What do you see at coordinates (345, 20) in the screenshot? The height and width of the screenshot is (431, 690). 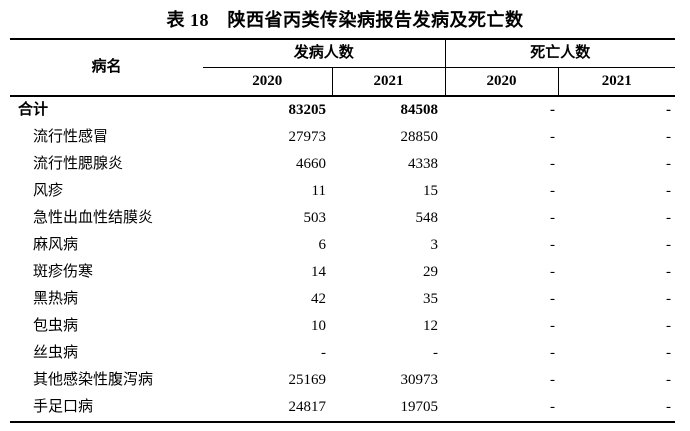 I see `page-title: 表 18 陕西省丙类传染病报告发病及死亡数` at bounding box center [345, 20].